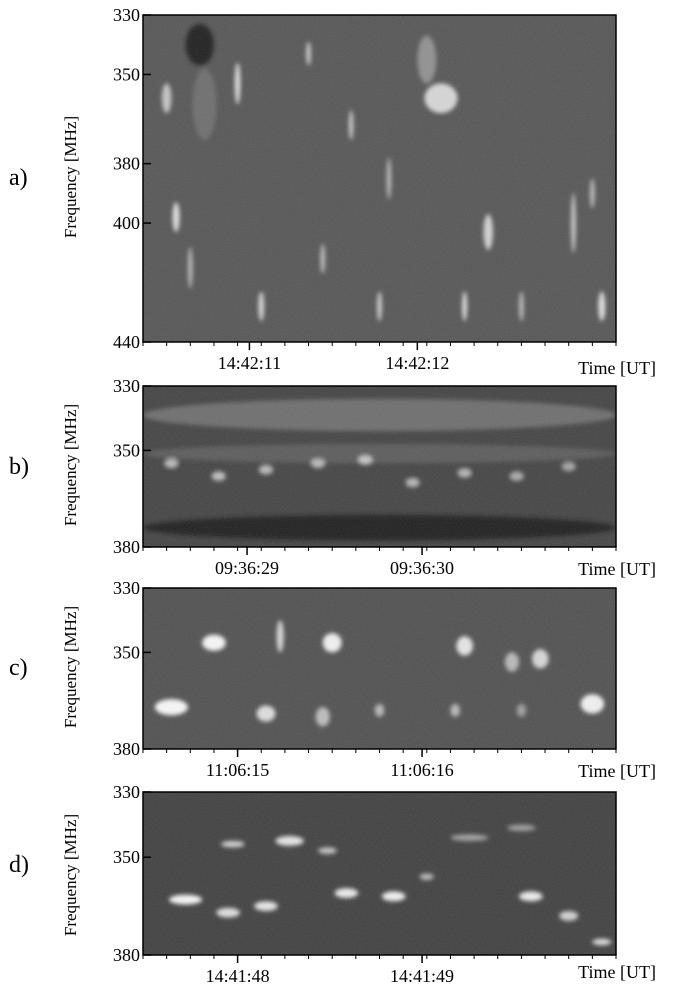 This screenshot has height=988, width=673. Describe the element at coordinates (379, 357) in the screenshot. I see `x-ticks-a: 14:42:11 14:42:12` at that location.